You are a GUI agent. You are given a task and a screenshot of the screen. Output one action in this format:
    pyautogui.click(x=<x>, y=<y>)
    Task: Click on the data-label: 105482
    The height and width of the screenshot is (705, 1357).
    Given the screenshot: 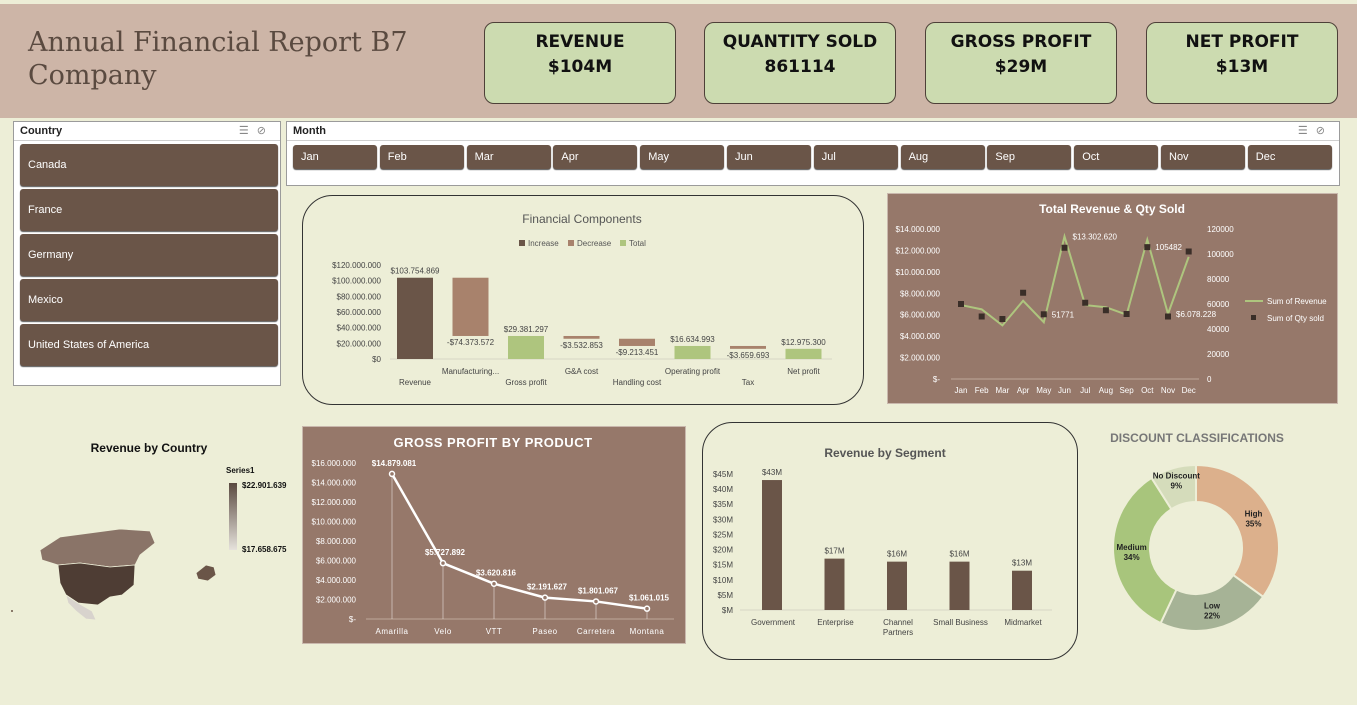 What is the action you would take?
    pyautogui.click(x=1168, y=247)
    